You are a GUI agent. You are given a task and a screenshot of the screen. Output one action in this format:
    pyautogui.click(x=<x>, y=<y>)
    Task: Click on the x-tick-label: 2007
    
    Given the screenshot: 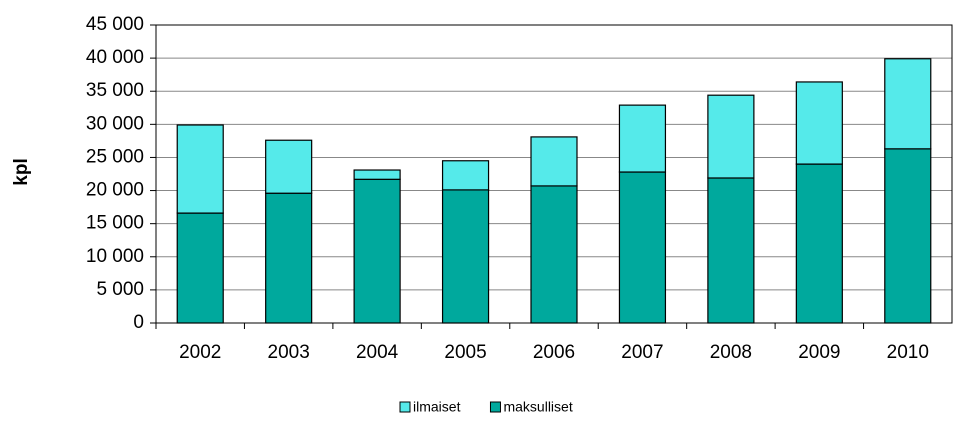 What is the action you would take?
    pyautogui.click(x=642, y=352)
    